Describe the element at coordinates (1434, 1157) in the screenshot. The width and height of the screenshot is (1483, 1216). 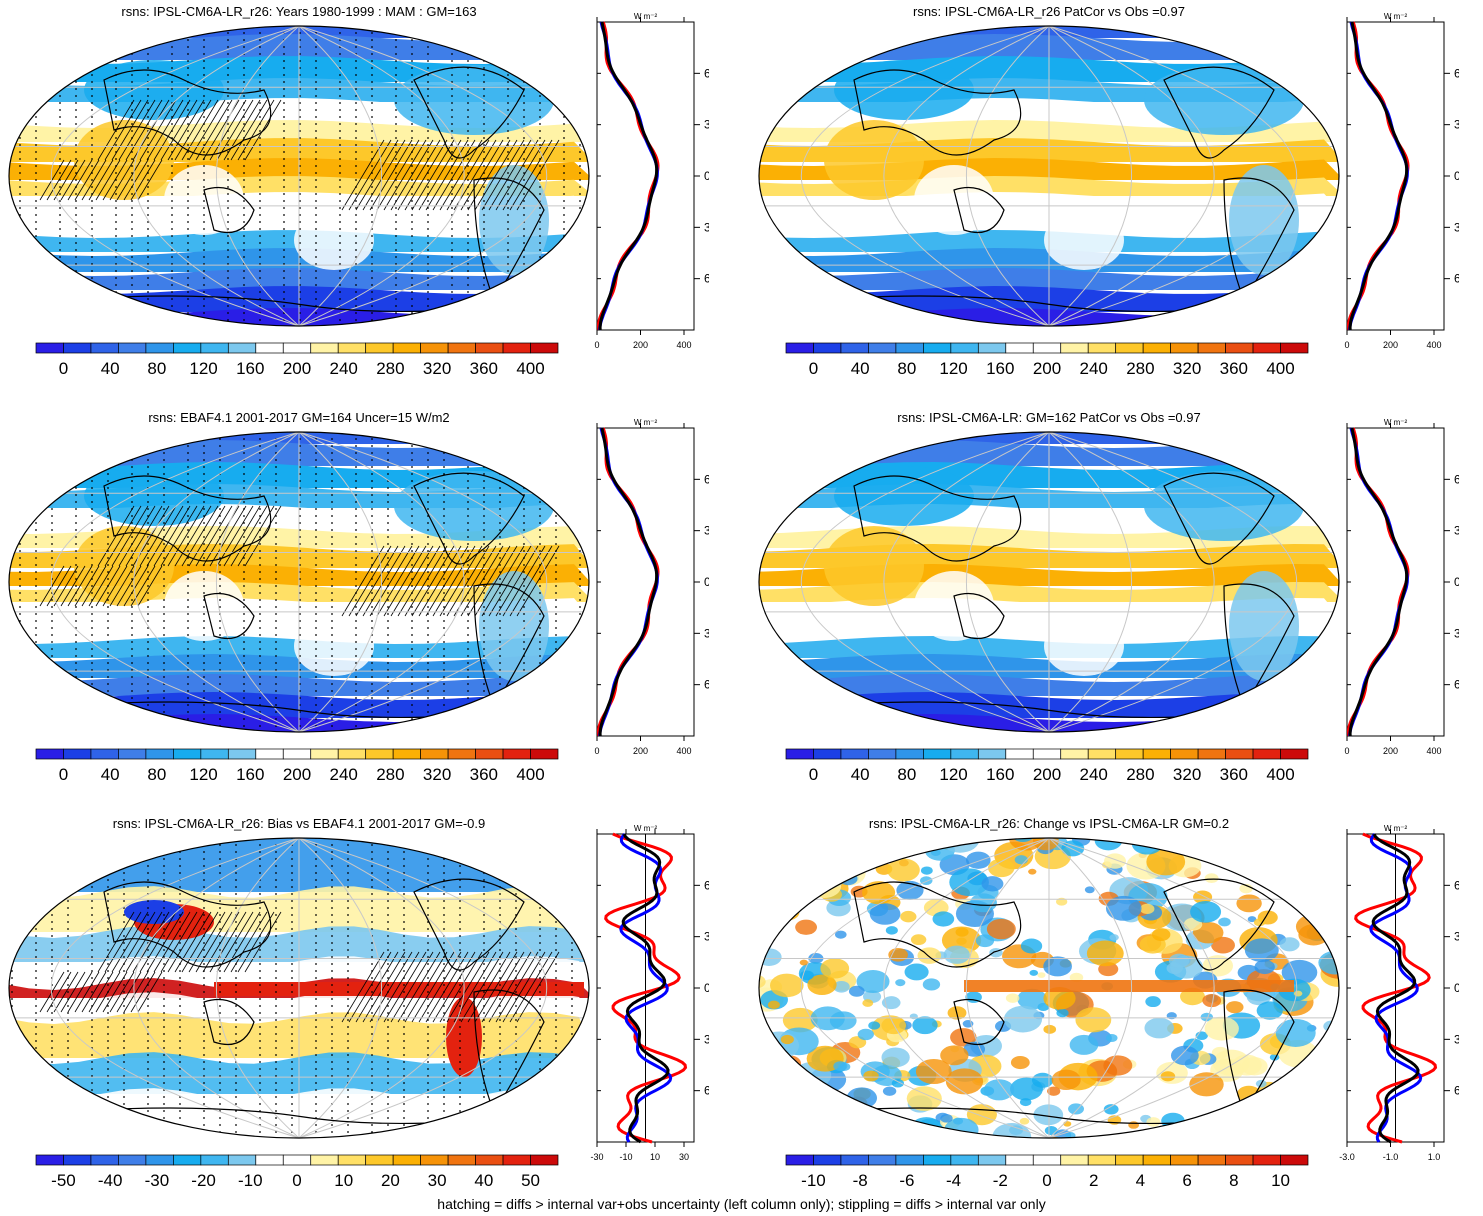
I see `x-tick-label: 1.0` at that location.